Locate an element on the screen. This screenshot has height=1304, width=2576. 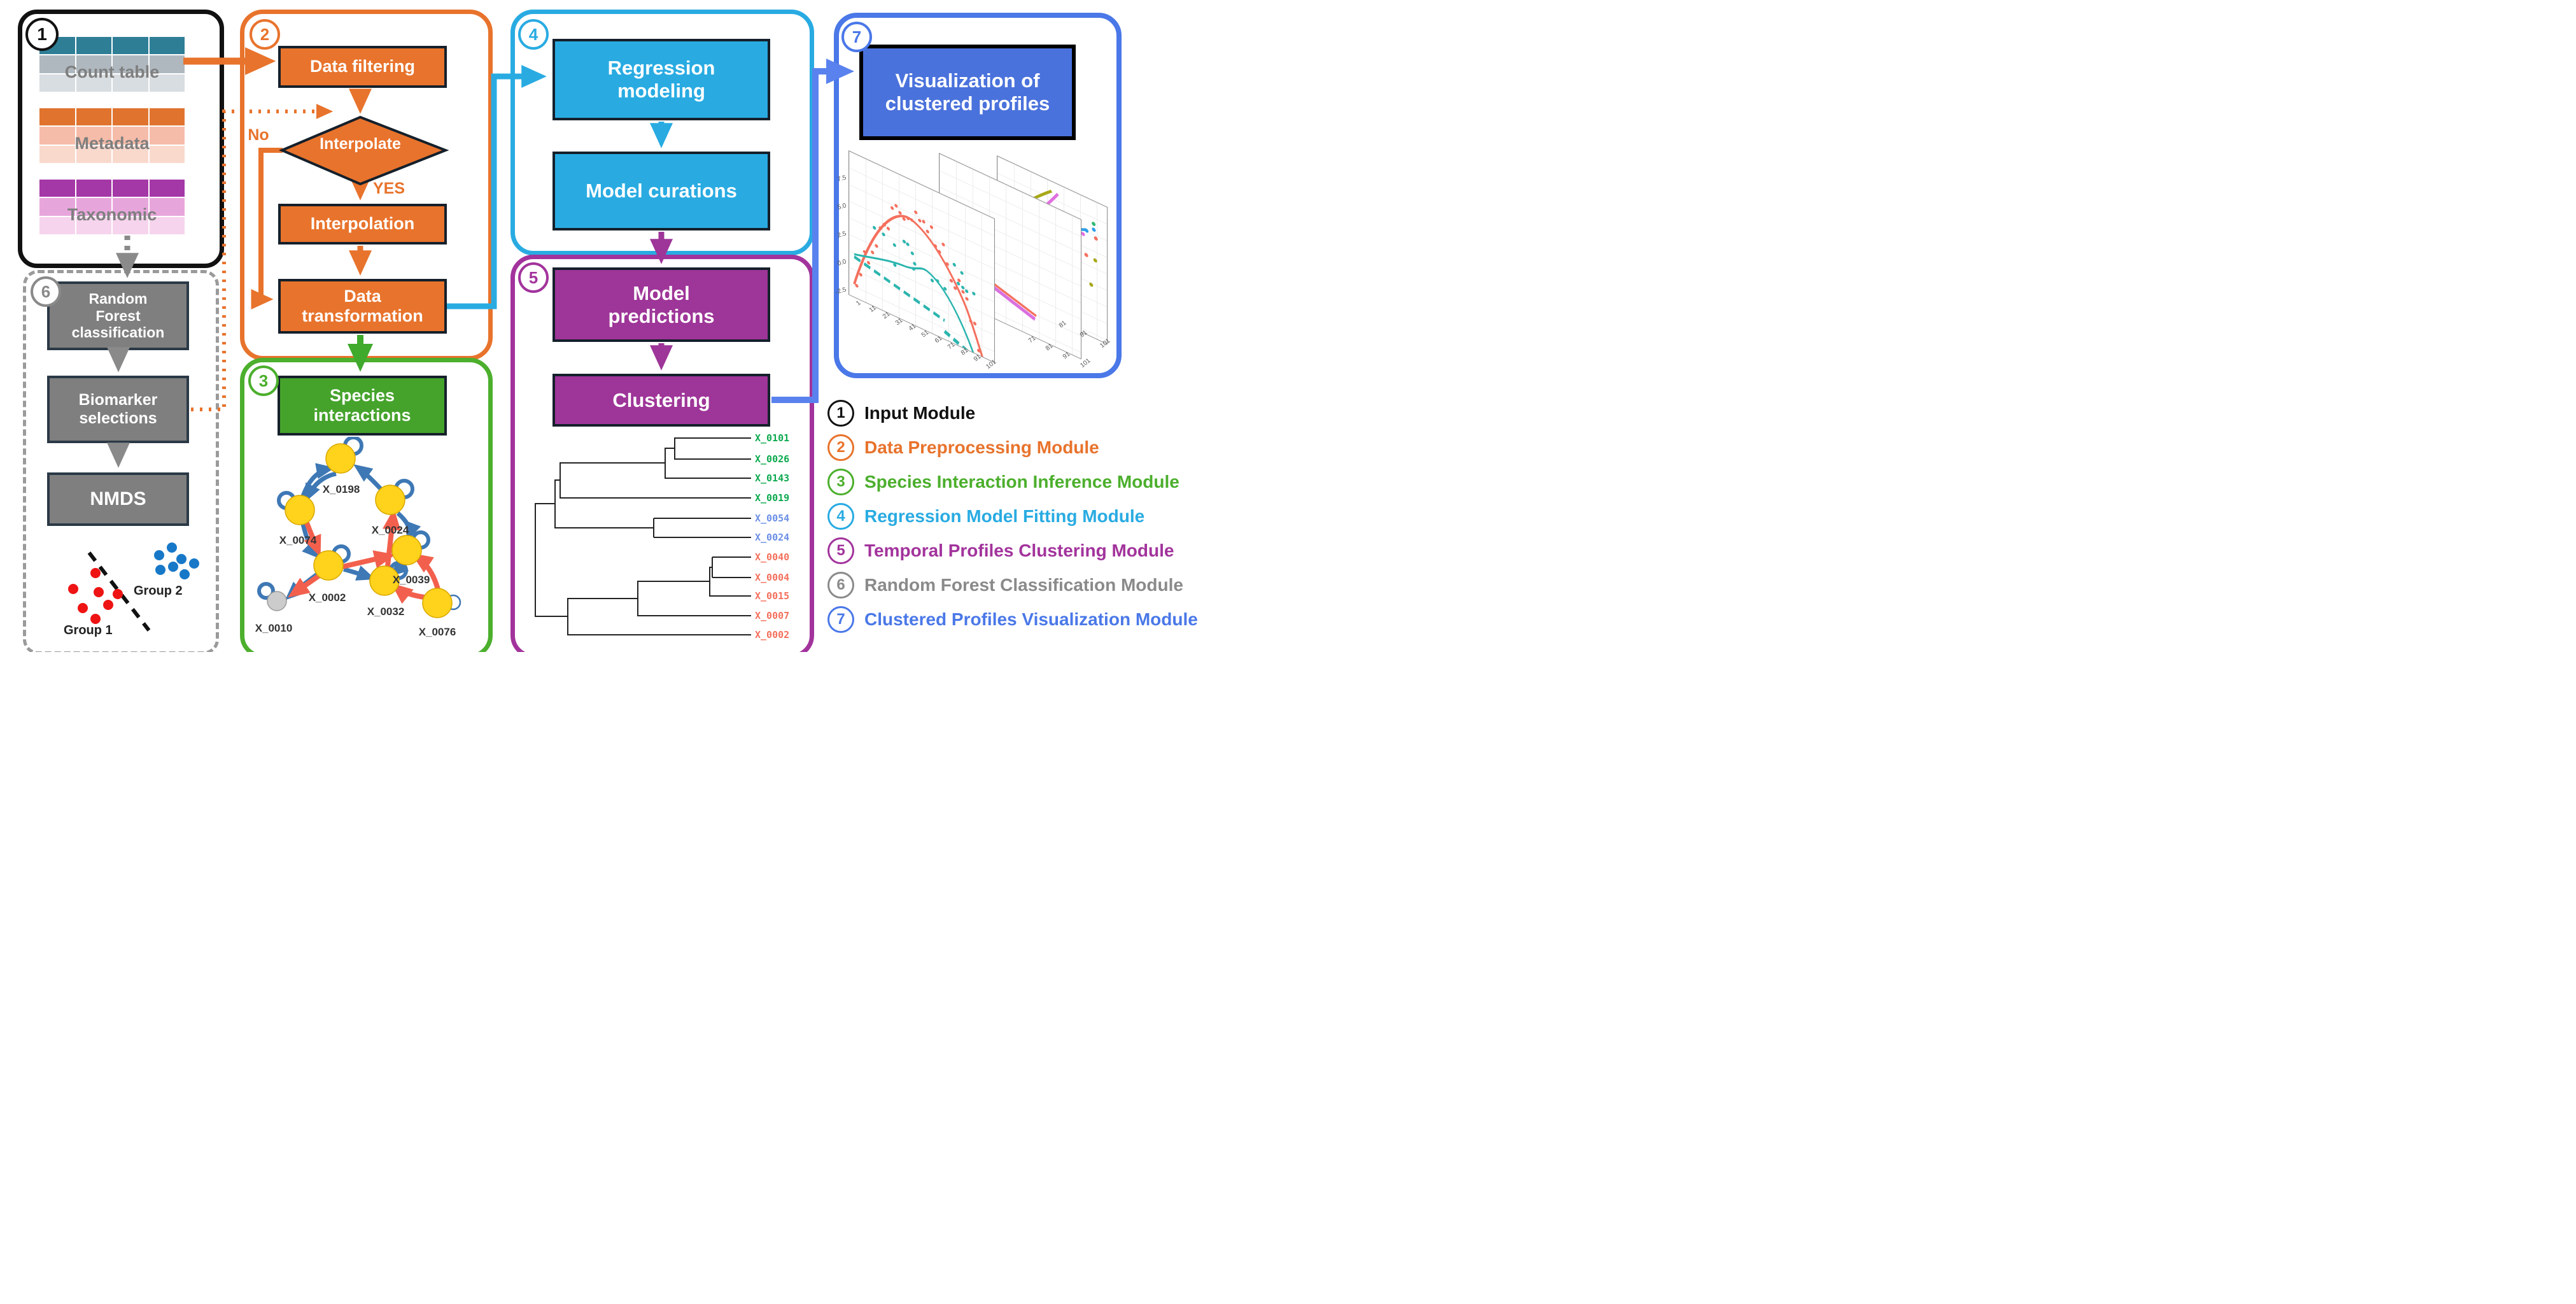
dendrogram-leaf-label: X_0143 is located at coordinates (772, 478).